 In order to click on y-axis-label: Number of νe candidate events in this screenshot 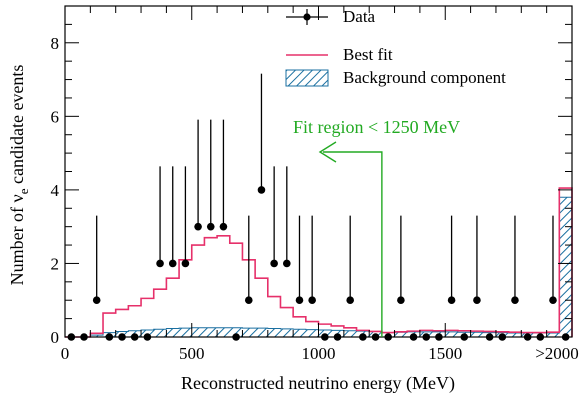, I will do `click(19, 175)`.